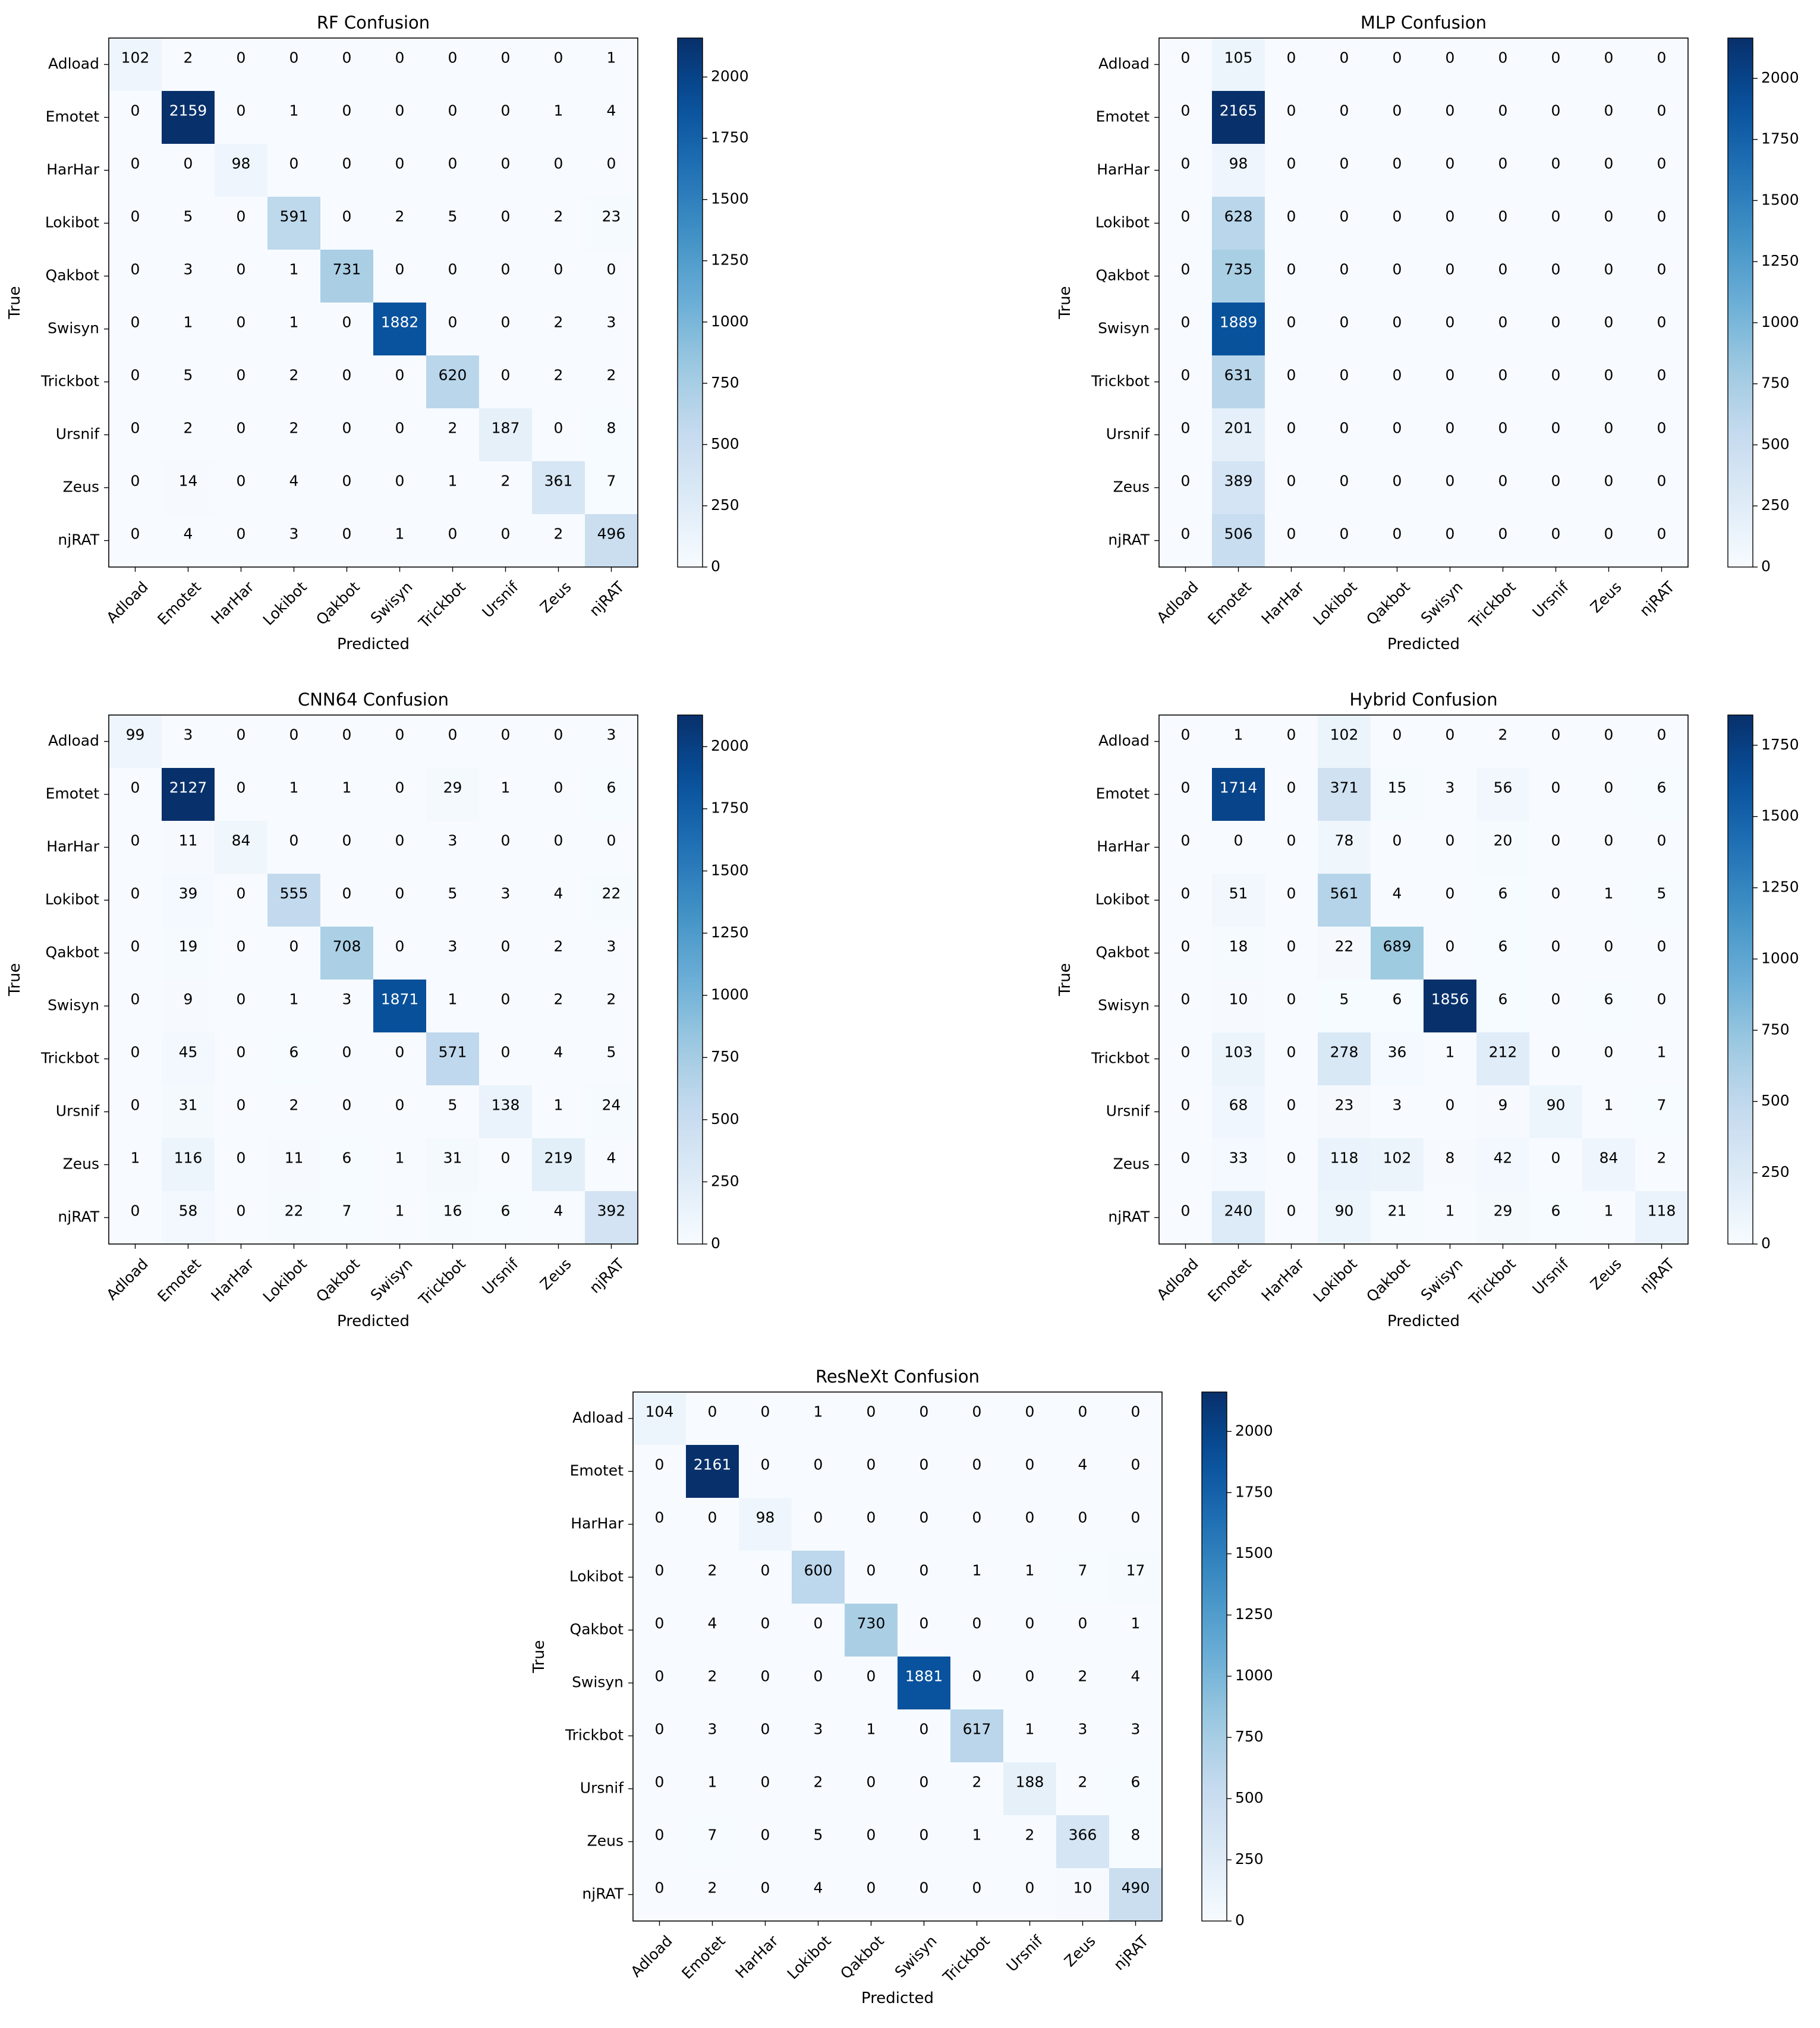  I want to click on x-axis-label: Predicted, so click(1424, 644).